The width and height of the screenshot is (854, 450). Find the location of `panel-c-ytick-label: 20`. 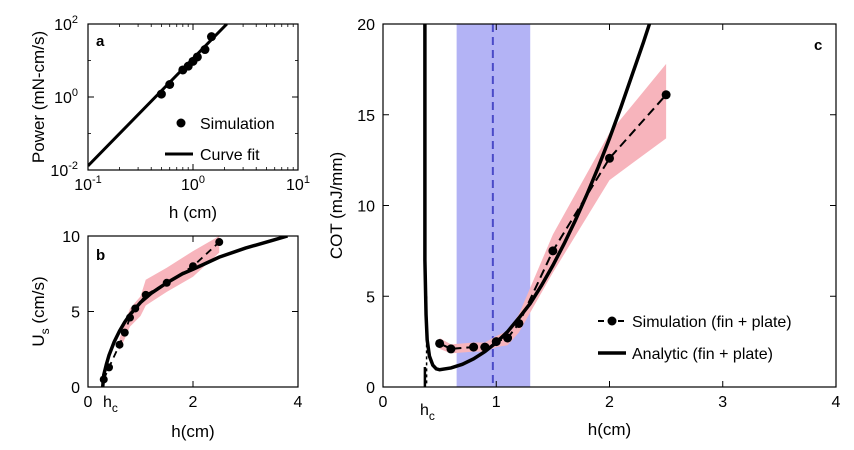

panel-c-ytick-label: 20 is located at coordinates (366, 25).